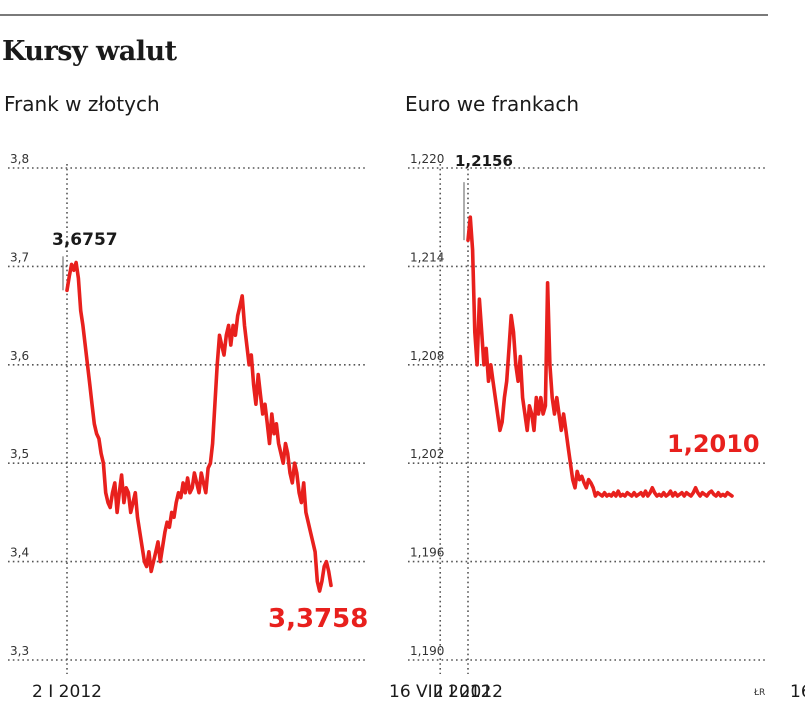 The height and width of the screenshot is (717, 805). What do you see at coordinates (427, 257) in the screenshot?
I see `y-tick-label: 1,214` at bounding box center [427, 257].